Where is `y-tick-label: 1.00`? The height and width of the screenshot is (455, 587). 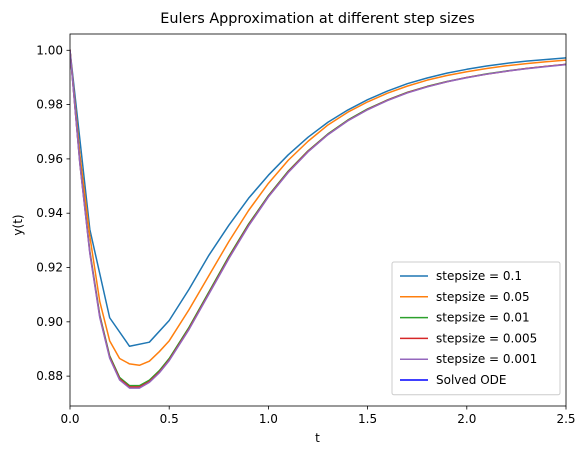 y-tick-label: 1.00 is located at coordinates (49, 50).